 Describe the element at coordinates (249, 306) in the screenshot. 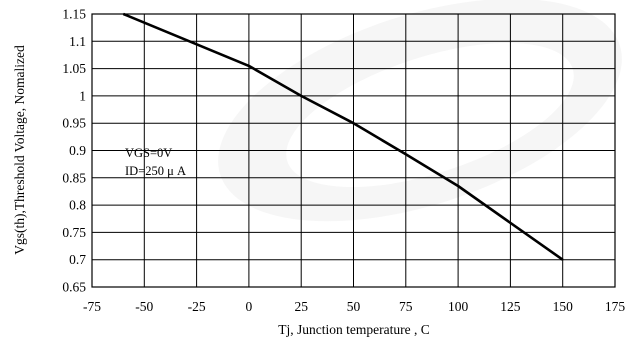

I see `x-tick-label: 0` at that location.